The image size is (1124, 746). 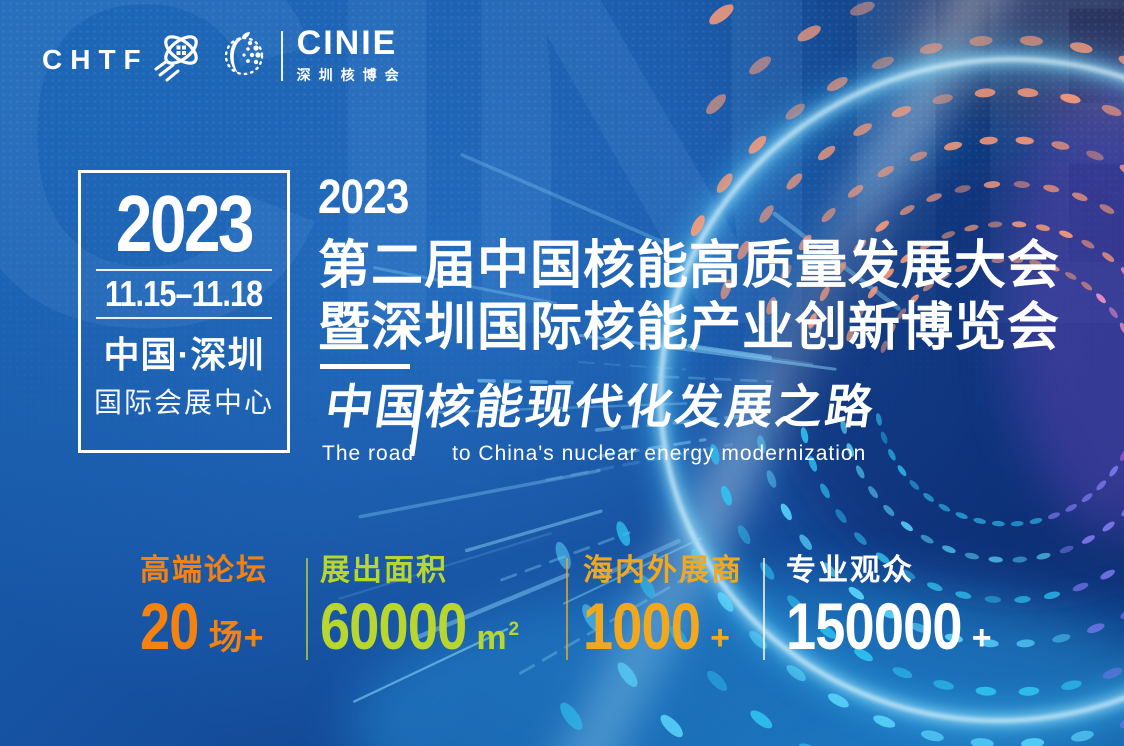 I want to click on stat-exhibition-area: 展出面积 60000 m2, so click(x=420, y=608).